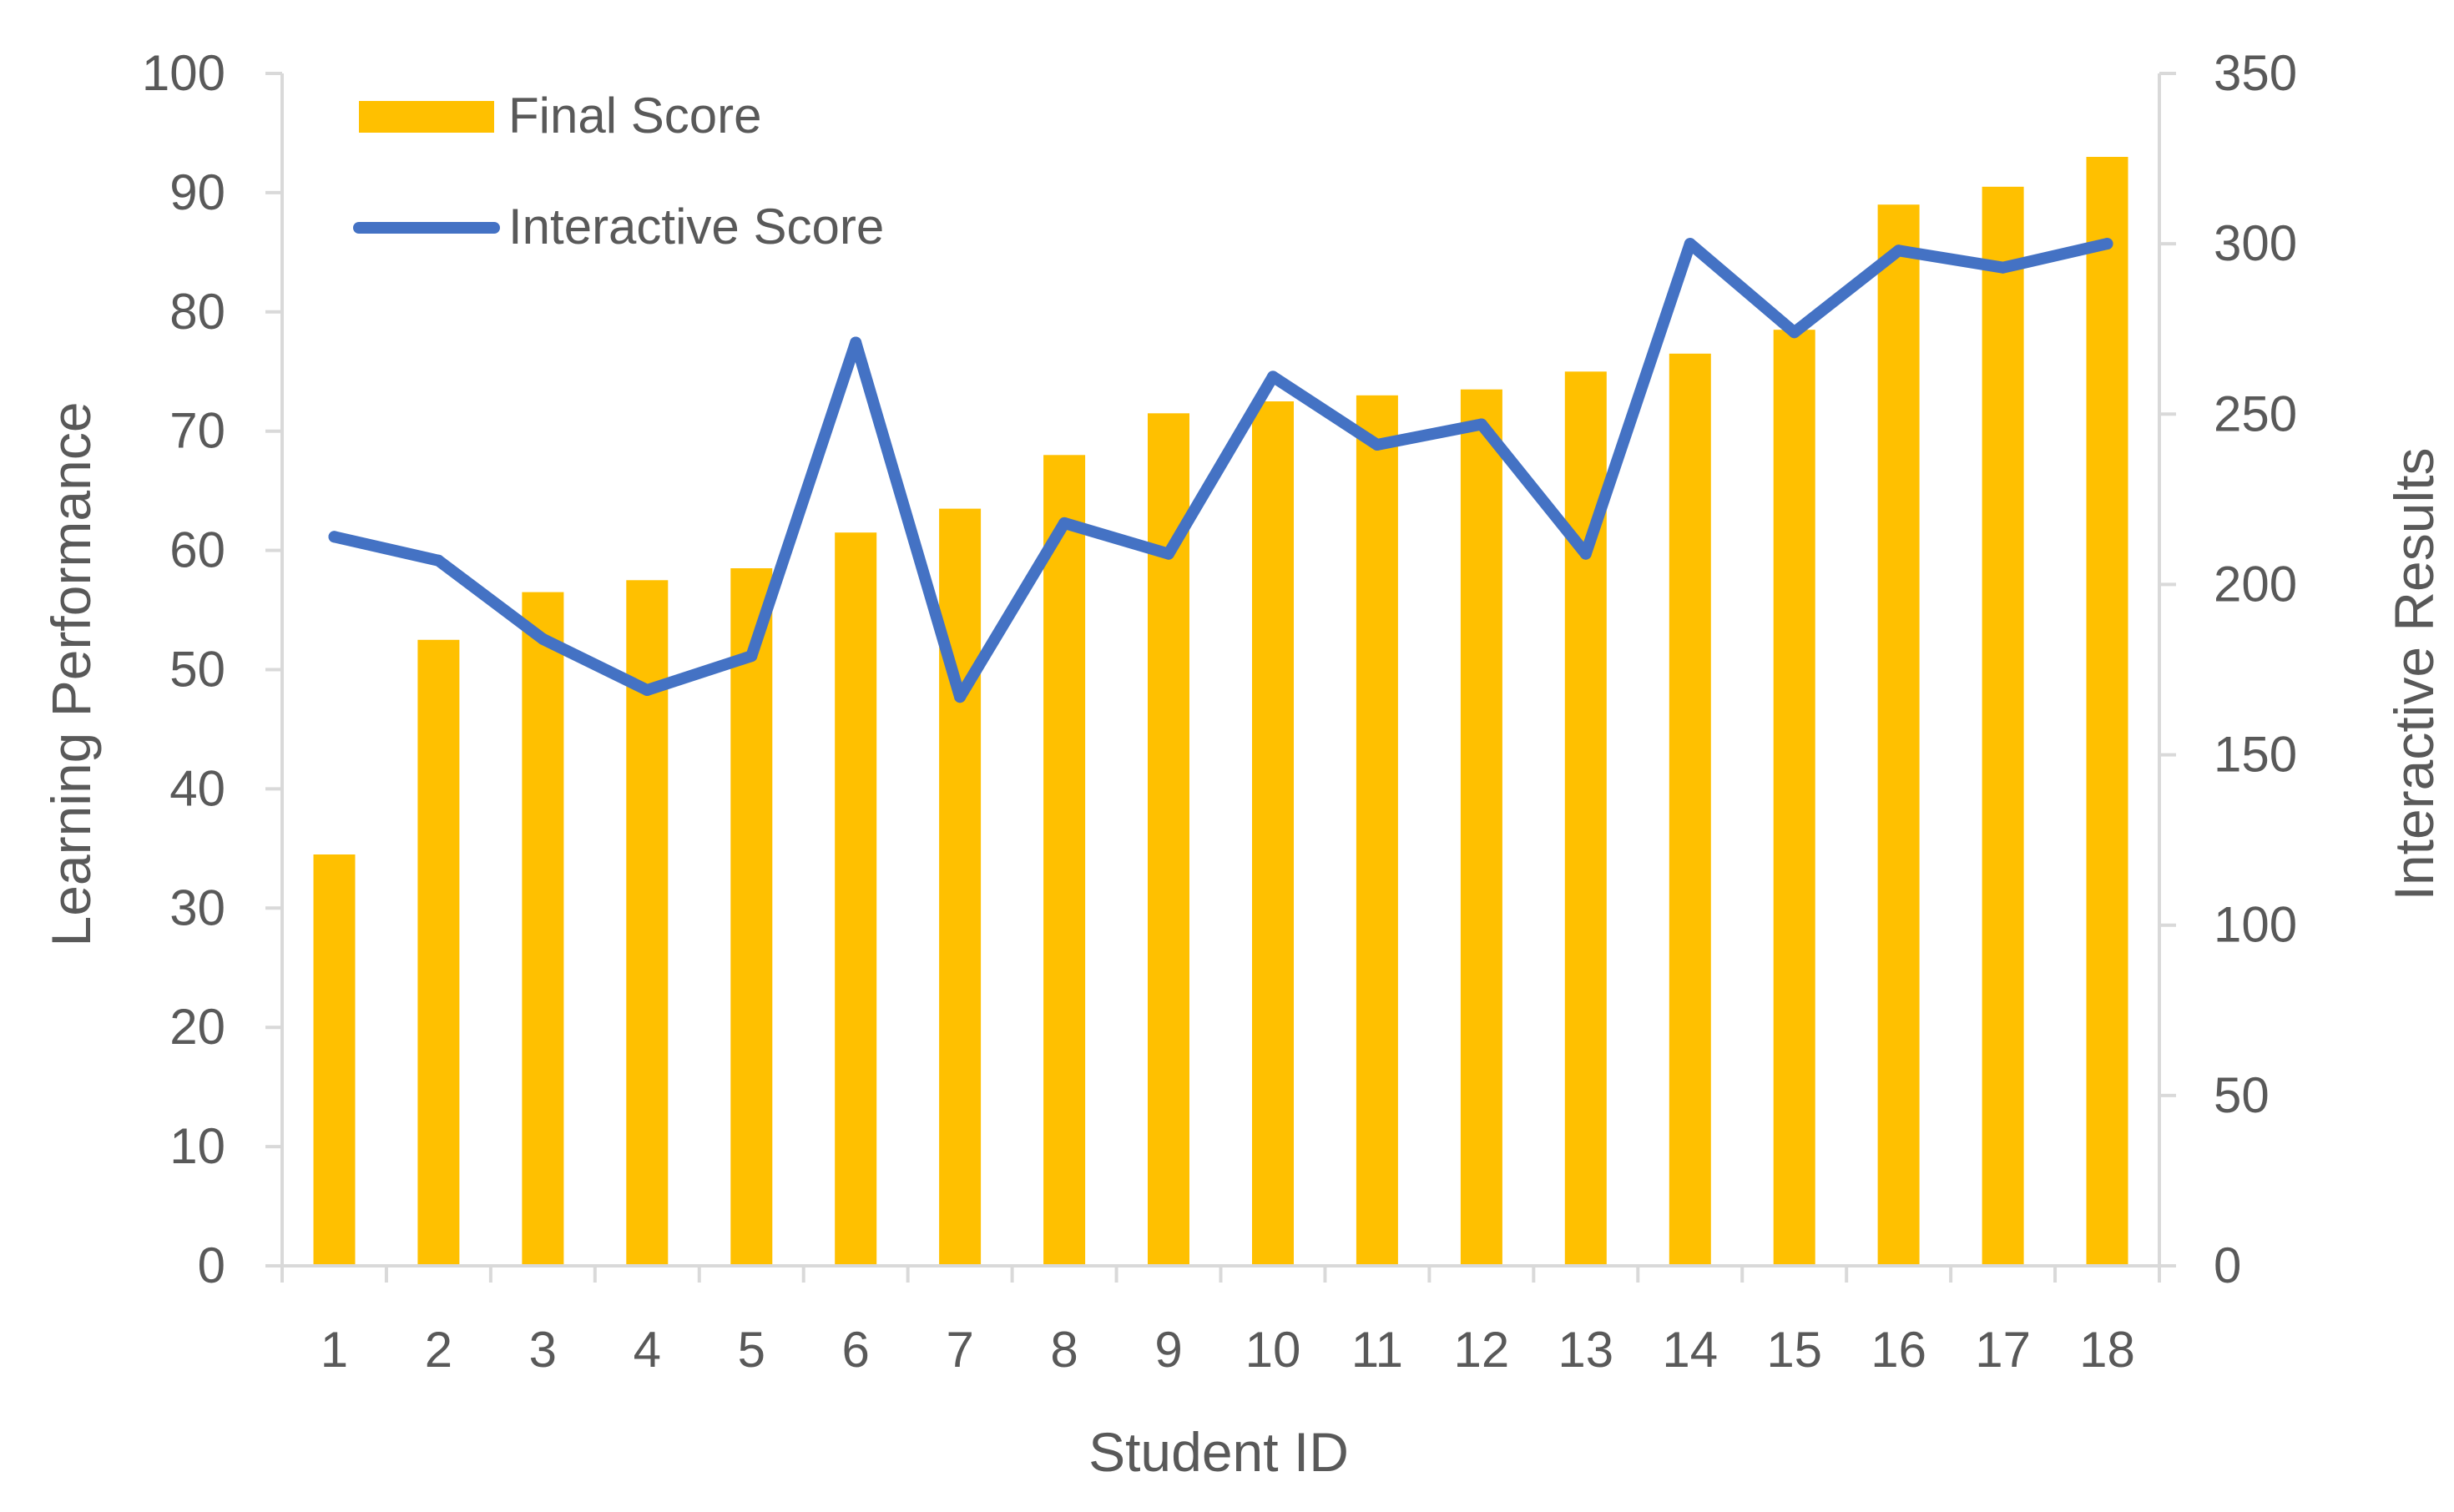  Describe the element at coordinates (2256, 925) in the screenshot. I see `y2-tick-label-100: 100` at that location.